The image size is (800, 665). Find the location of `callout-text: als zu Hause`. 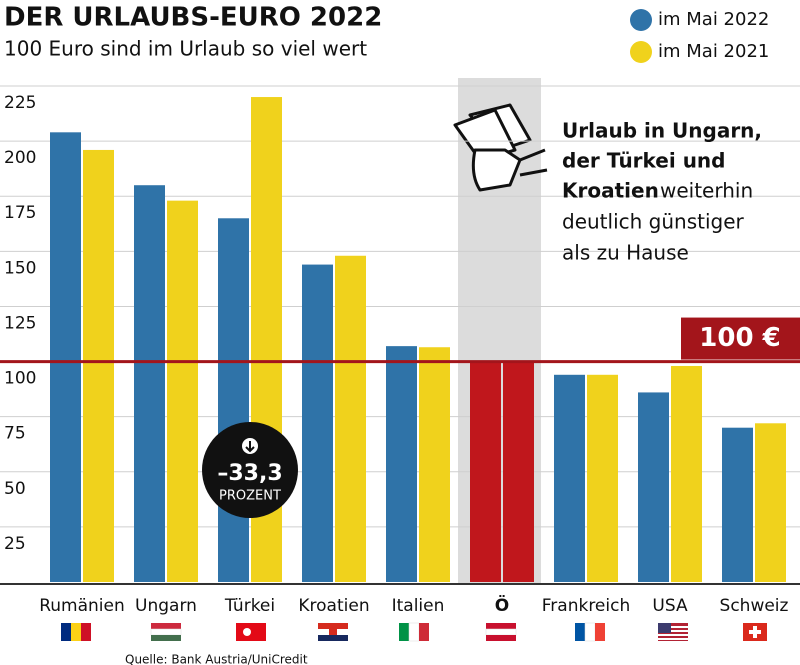

callout-text: als zu Hause is located at coordinates (625, 253).